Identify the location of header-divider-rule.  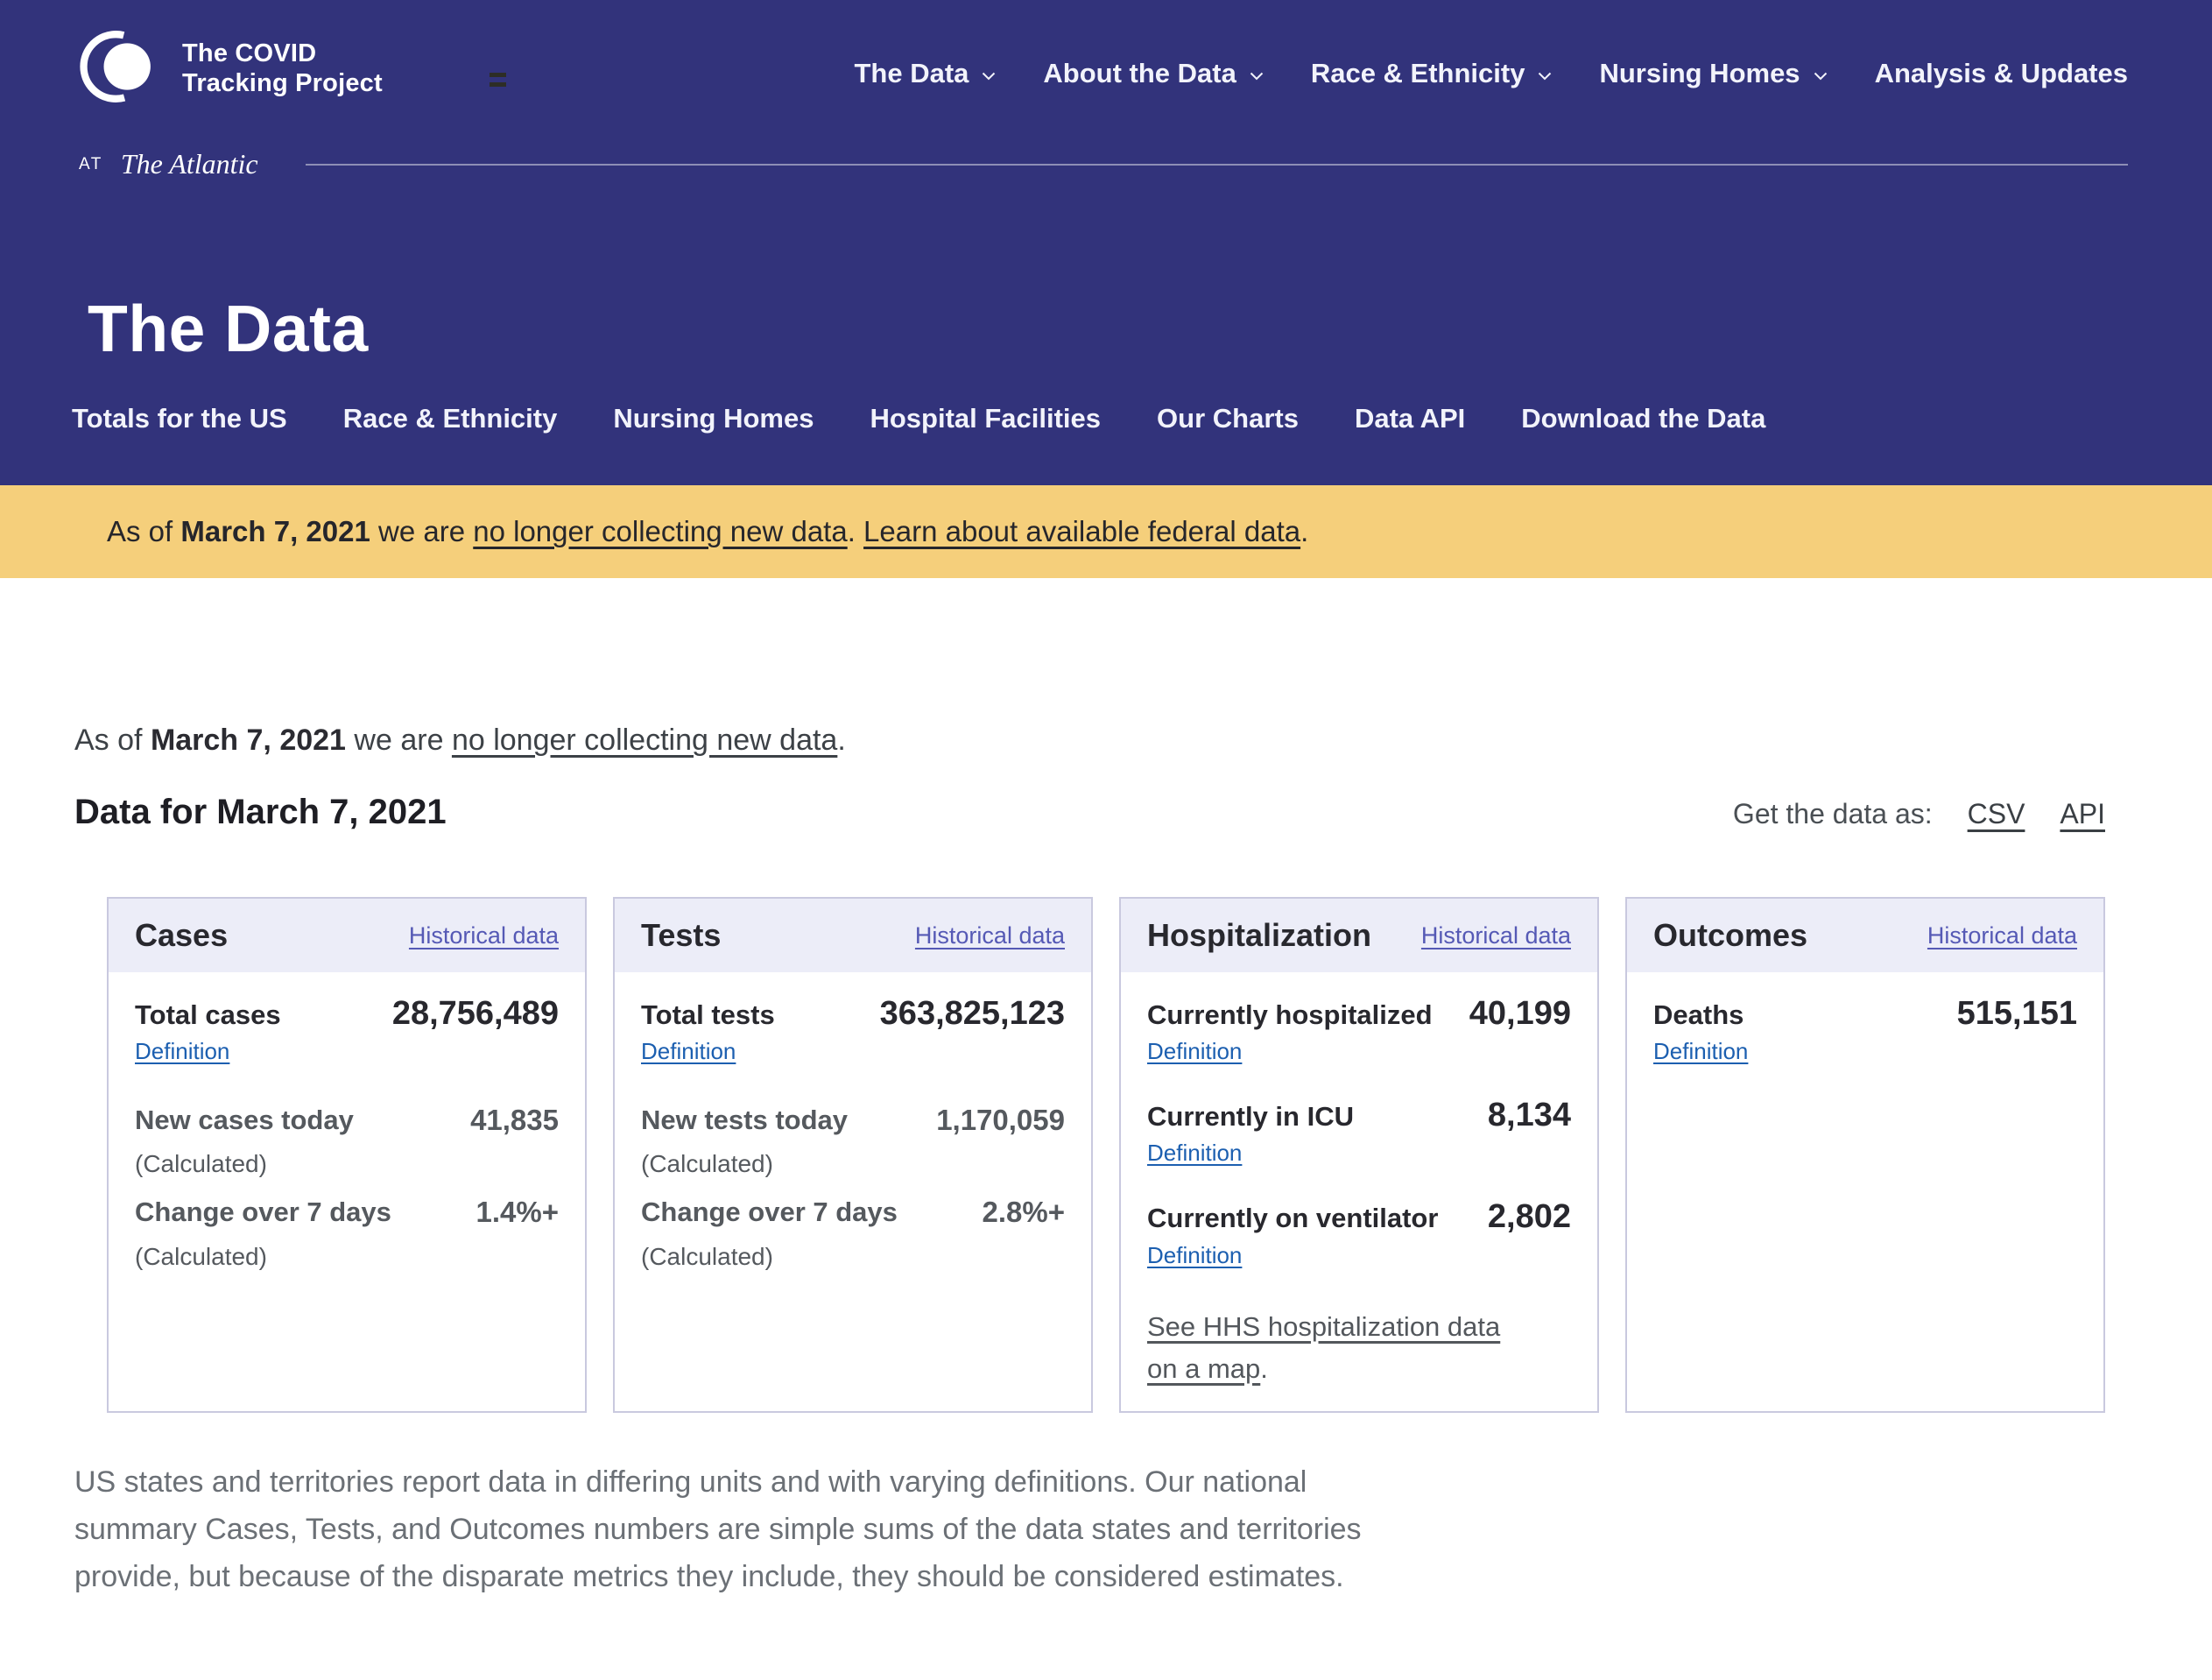
(1216, 164).